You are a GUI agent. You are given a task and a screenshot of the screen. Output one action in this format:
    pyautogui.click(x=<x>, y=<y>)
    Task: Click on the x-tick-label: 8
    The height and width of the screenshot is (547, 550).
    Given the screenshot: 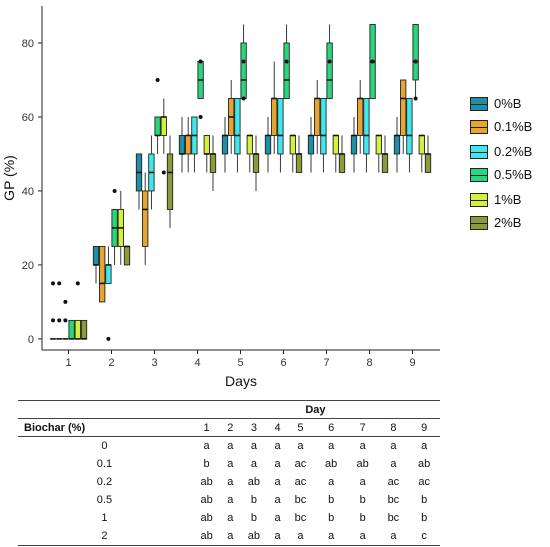 What is the action you would take?
    pyautogui.click(x=369, y=363)
    